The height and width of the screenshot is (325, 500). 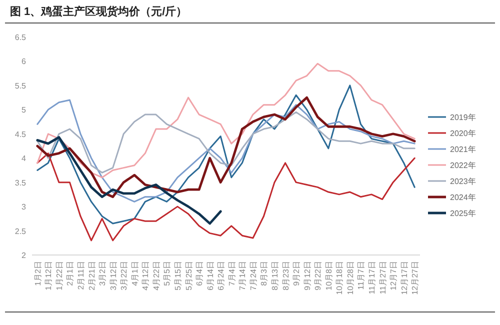 What do you see at coordinates (463, 181) in the screenshot?
I see `legend-label: 2023年` at bounding box center [463, 181].